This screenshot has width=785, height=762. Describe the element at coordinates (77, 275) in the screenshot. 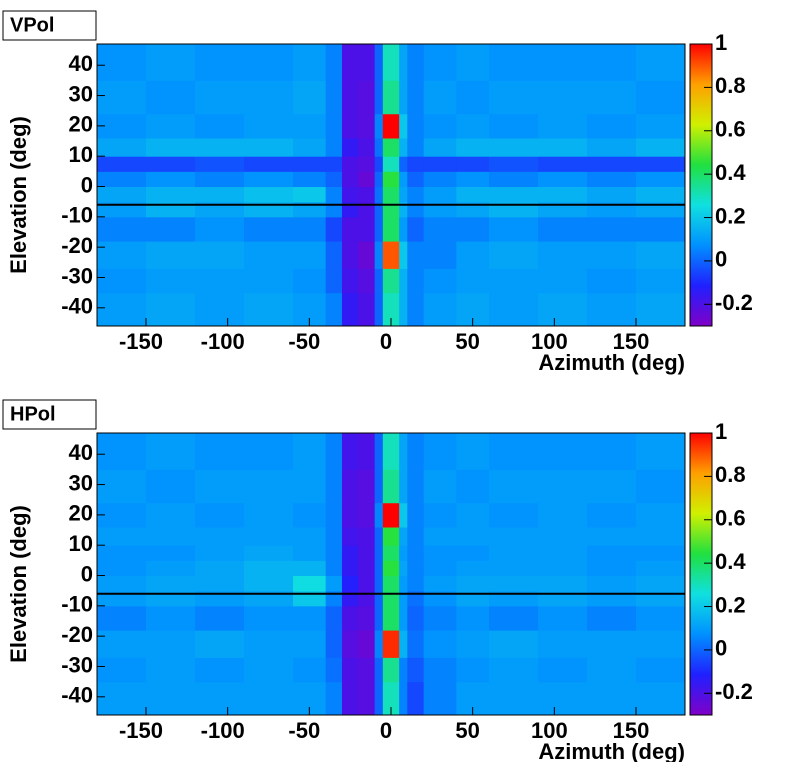

I see `y-tick-label: -30` at that location.